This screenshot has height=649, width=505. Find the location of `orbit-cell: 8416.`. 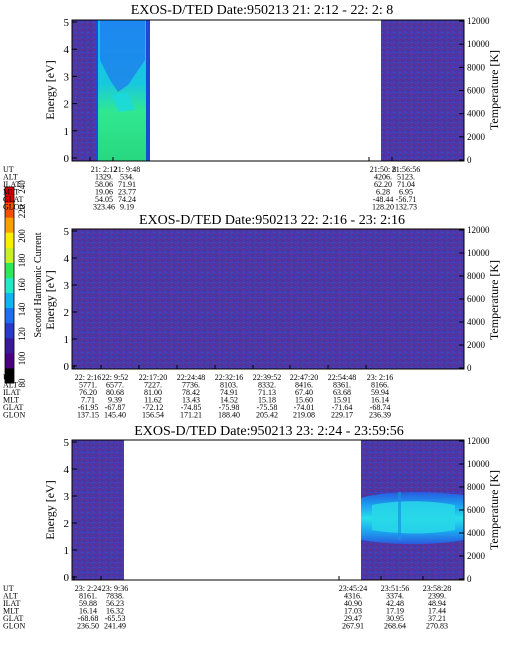

orbit-cell: 8416. is located at coordinates (304, 385).